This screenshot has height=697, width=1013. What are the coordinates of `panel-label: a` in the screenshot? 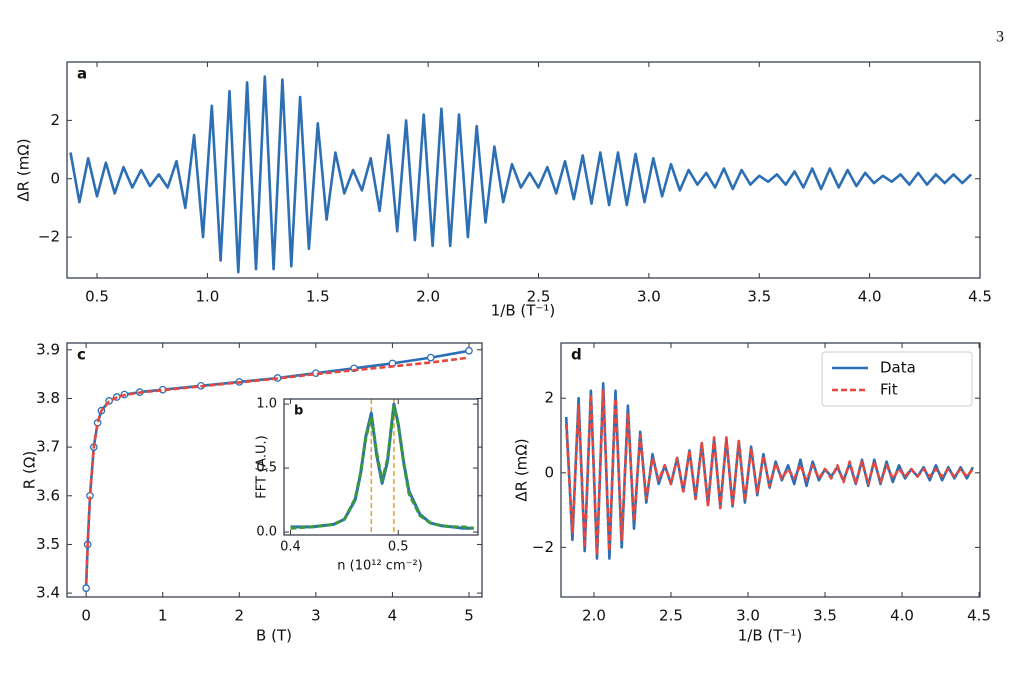 It's located at (82, 74).